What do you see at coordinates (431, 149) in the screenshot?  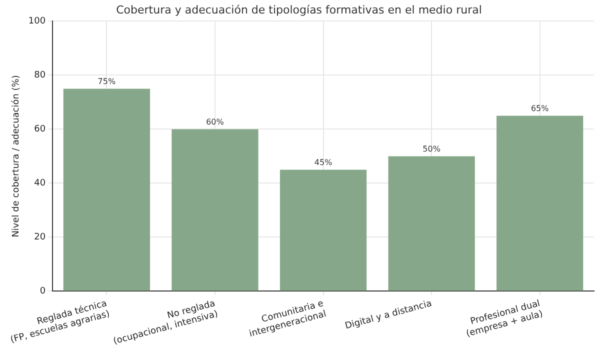 I see `data-label: 50%` at bounding box center [431, 149].